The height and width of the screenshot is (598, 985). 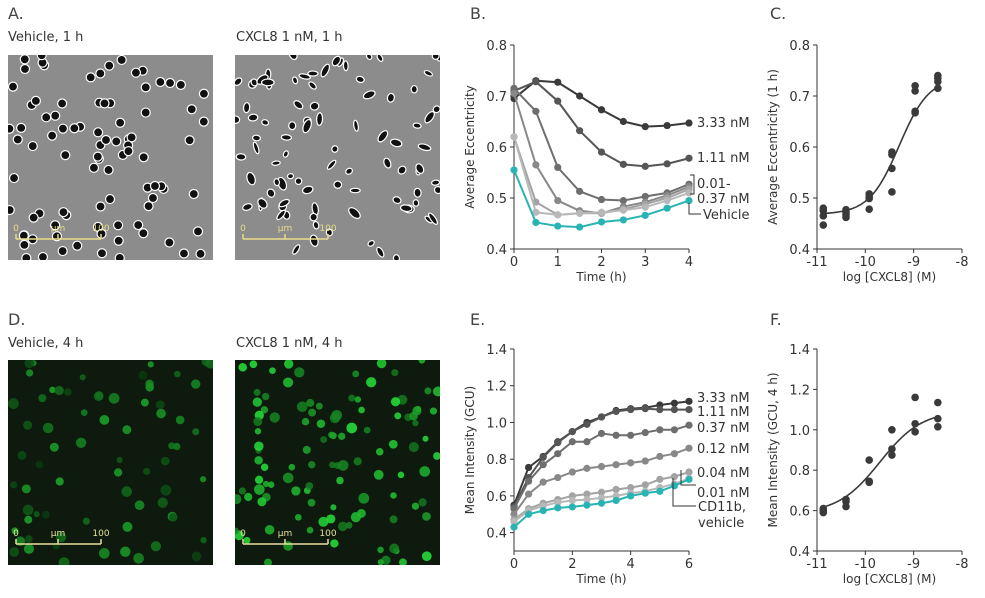 What do you see at coordinates (645, 262) in the screenshot?
I see `x-tick-label: 3` at bounding box center [645, 262].